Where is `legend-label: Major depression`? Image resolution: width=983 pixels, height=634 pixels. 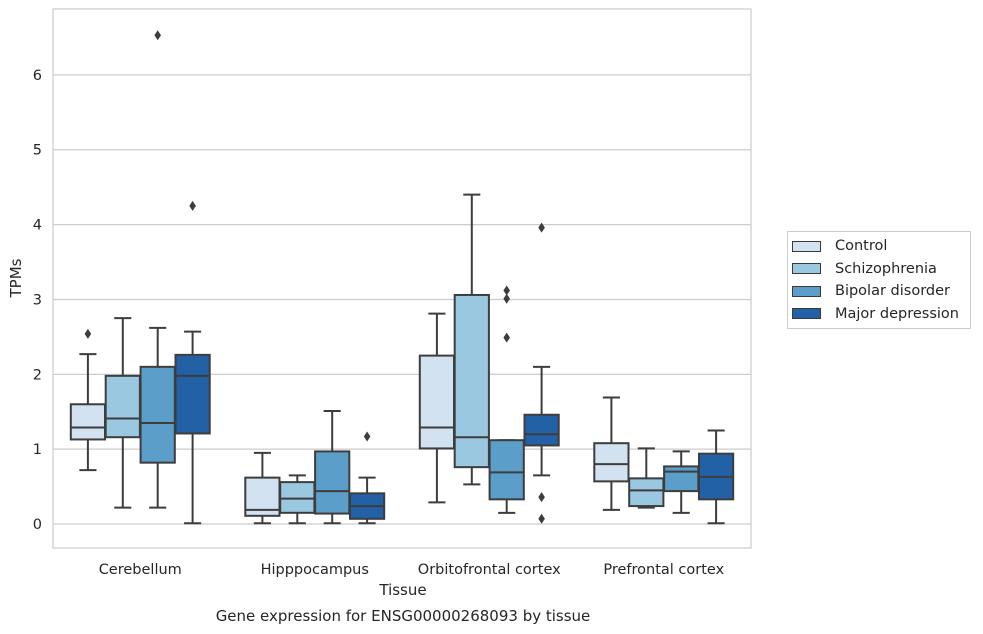
legend-label: Major depression is located at coordinates (897, 313).